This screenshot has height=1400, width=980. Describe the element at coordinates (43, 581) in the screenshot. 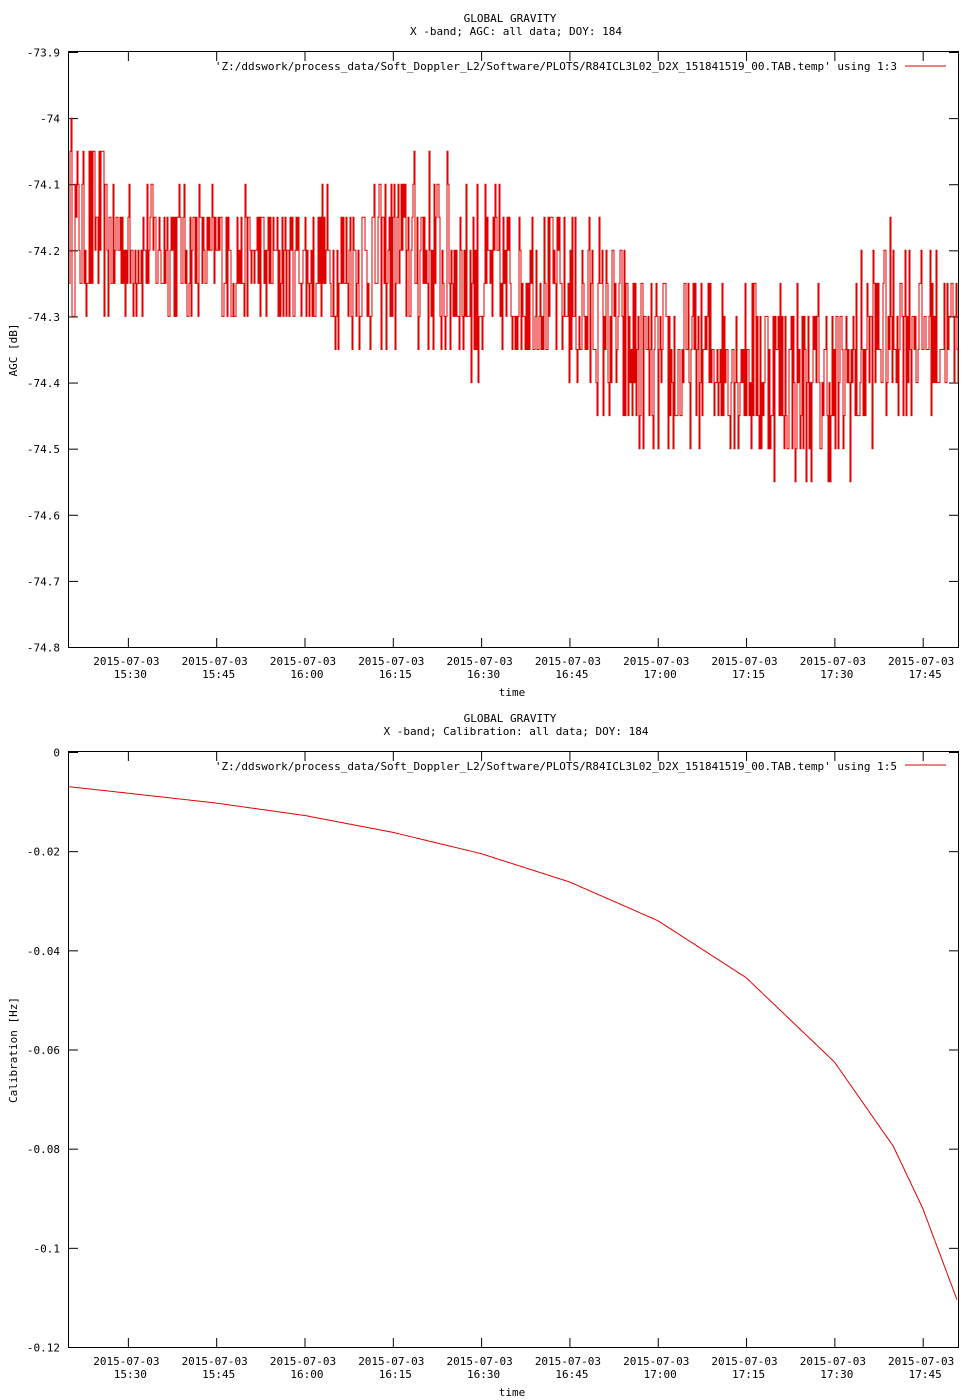

I see `y-tick-label: -74.7` at that location.